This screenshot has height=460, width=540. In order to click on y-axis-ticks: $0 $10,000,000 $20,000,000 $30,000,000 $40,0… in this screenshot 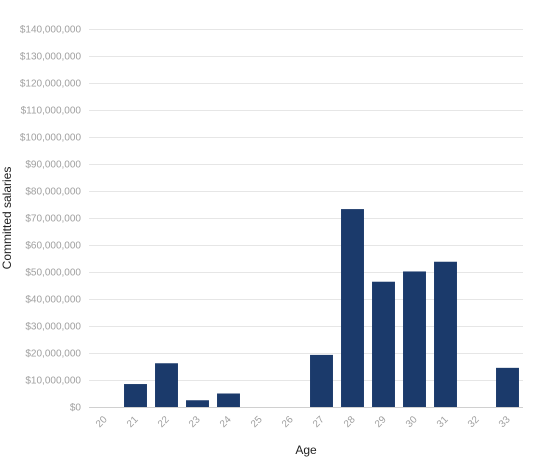, I will do `click(51, 219)`.